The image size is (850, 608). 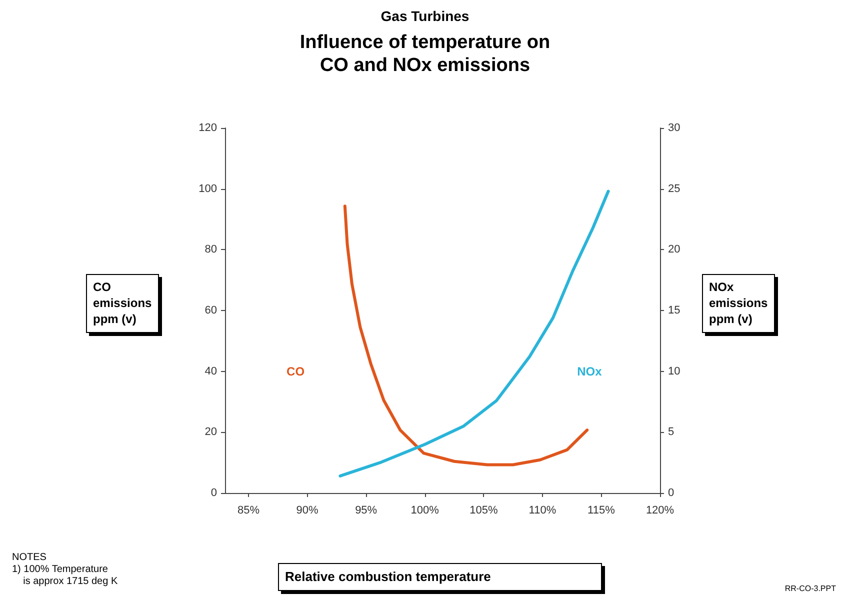 What do you see at coordinates (674, 188) in the screenshot?
I see `y2-tick-label: 25` at bounding box center [674, 188].